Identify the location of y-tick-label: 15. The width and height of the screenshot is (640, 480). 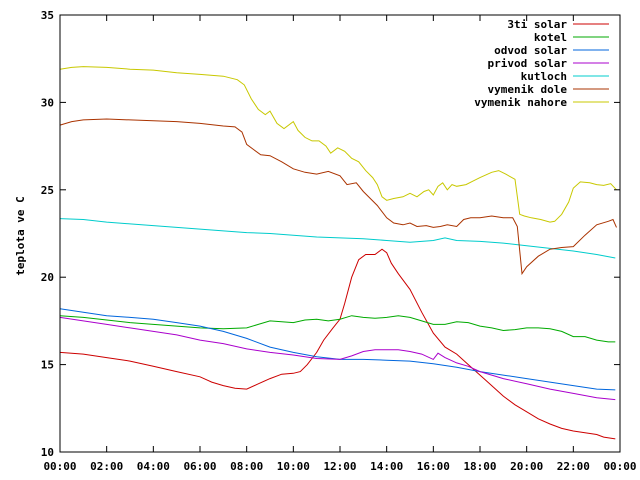
(47, 365).